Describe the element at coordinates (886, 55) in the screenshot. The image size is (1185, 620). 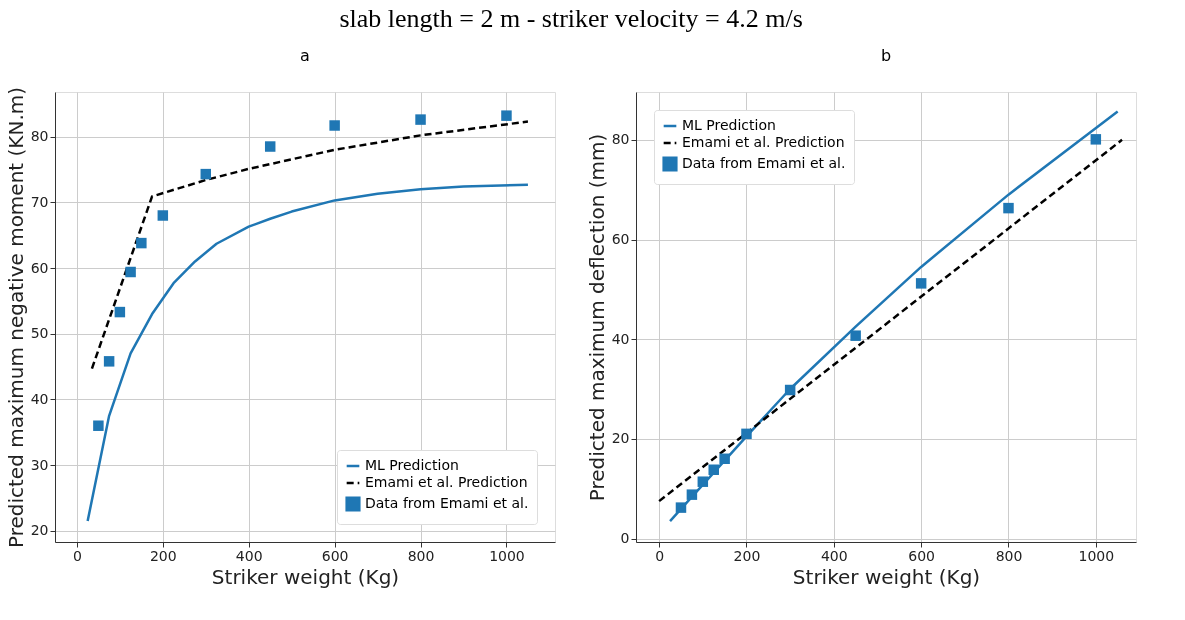
I see `text: b` at that location.